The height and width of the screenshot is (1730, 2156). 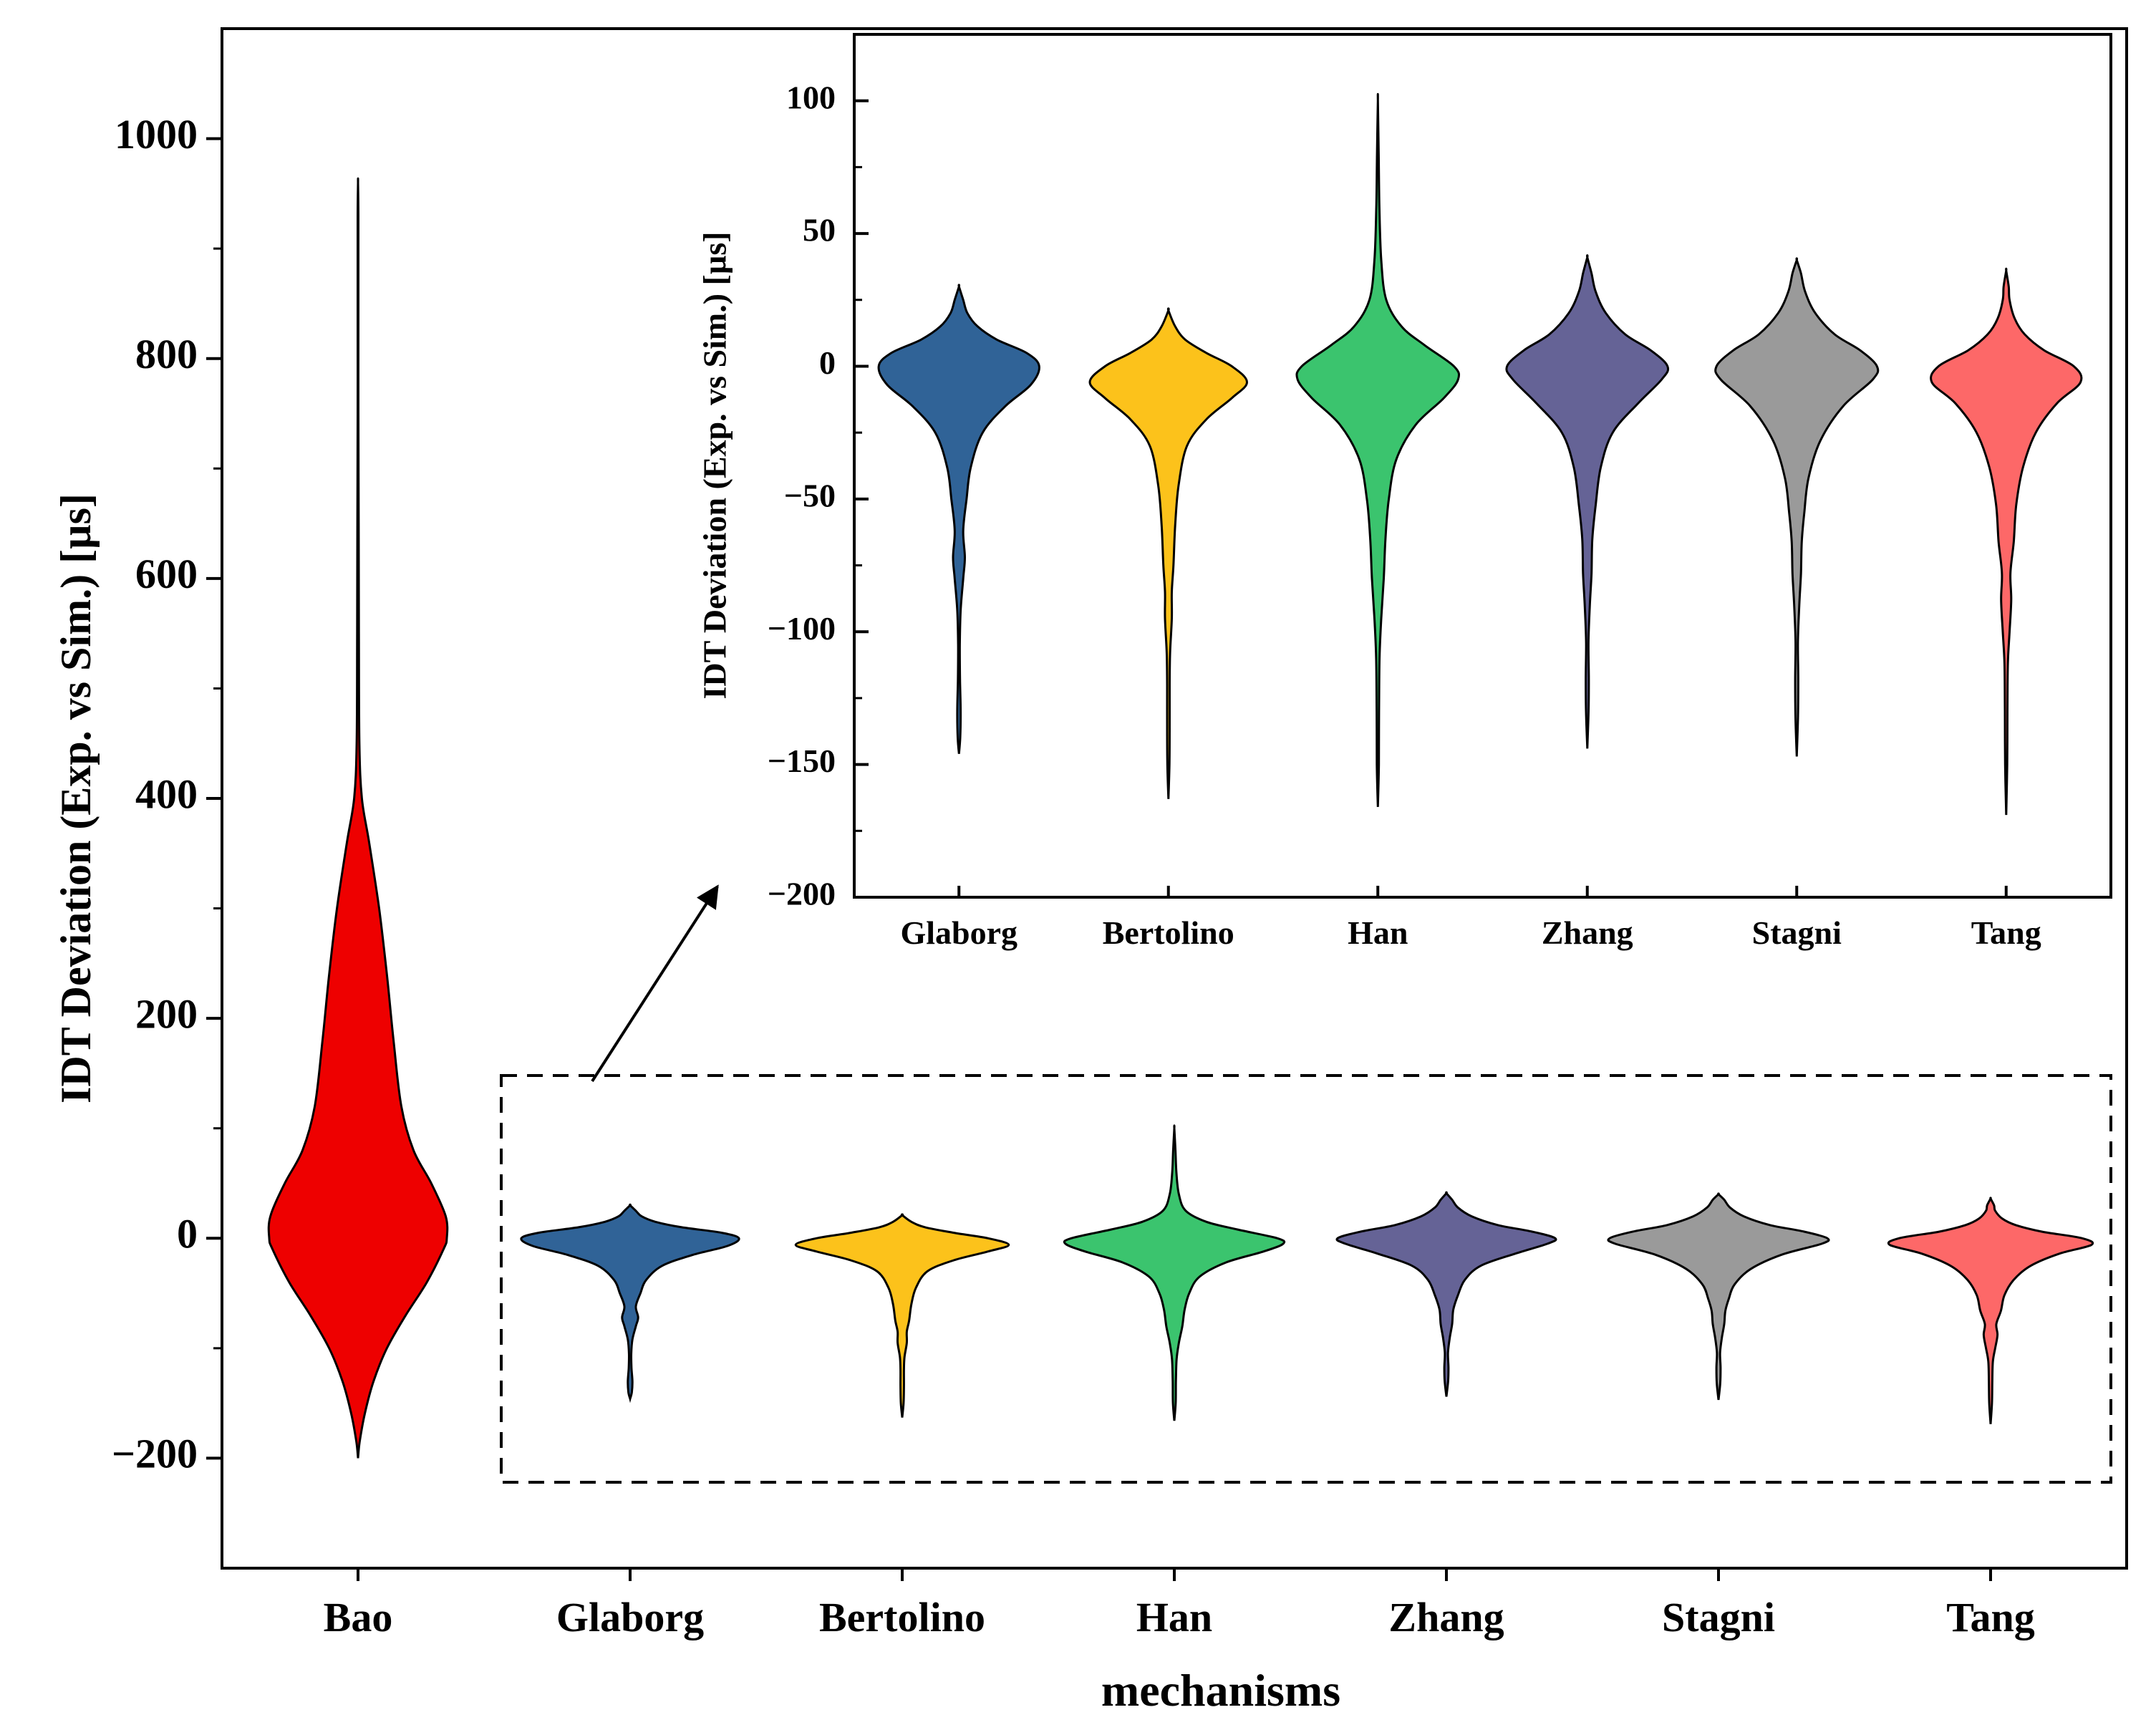 What do you see at coordinates (166, 1013) in the screenshot?
I see `y-tick-label: 200` at bounding box center [166, 1013].